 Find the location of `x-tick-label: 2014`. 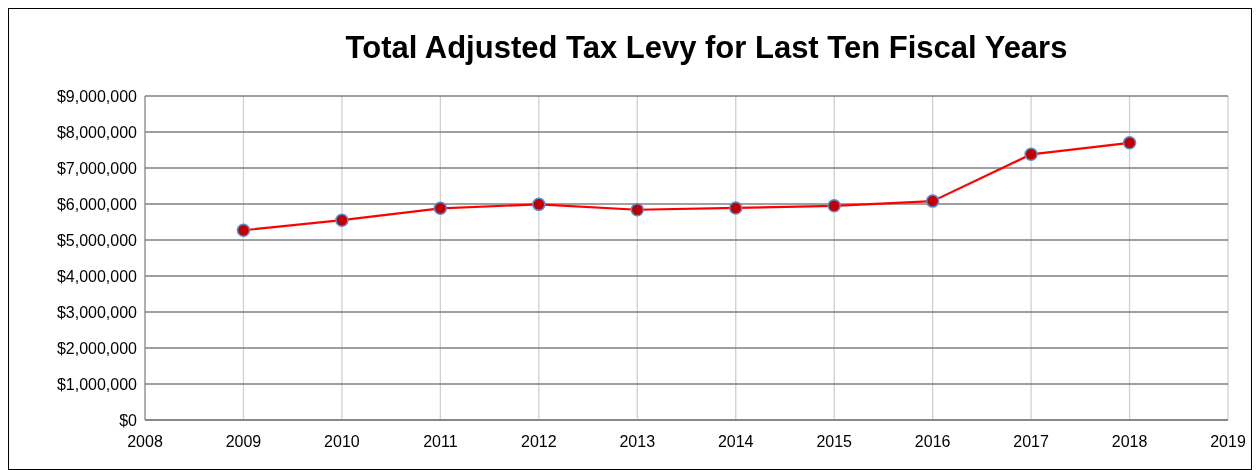

x-tick-label: 2014 is located at coordinates (735, 441).